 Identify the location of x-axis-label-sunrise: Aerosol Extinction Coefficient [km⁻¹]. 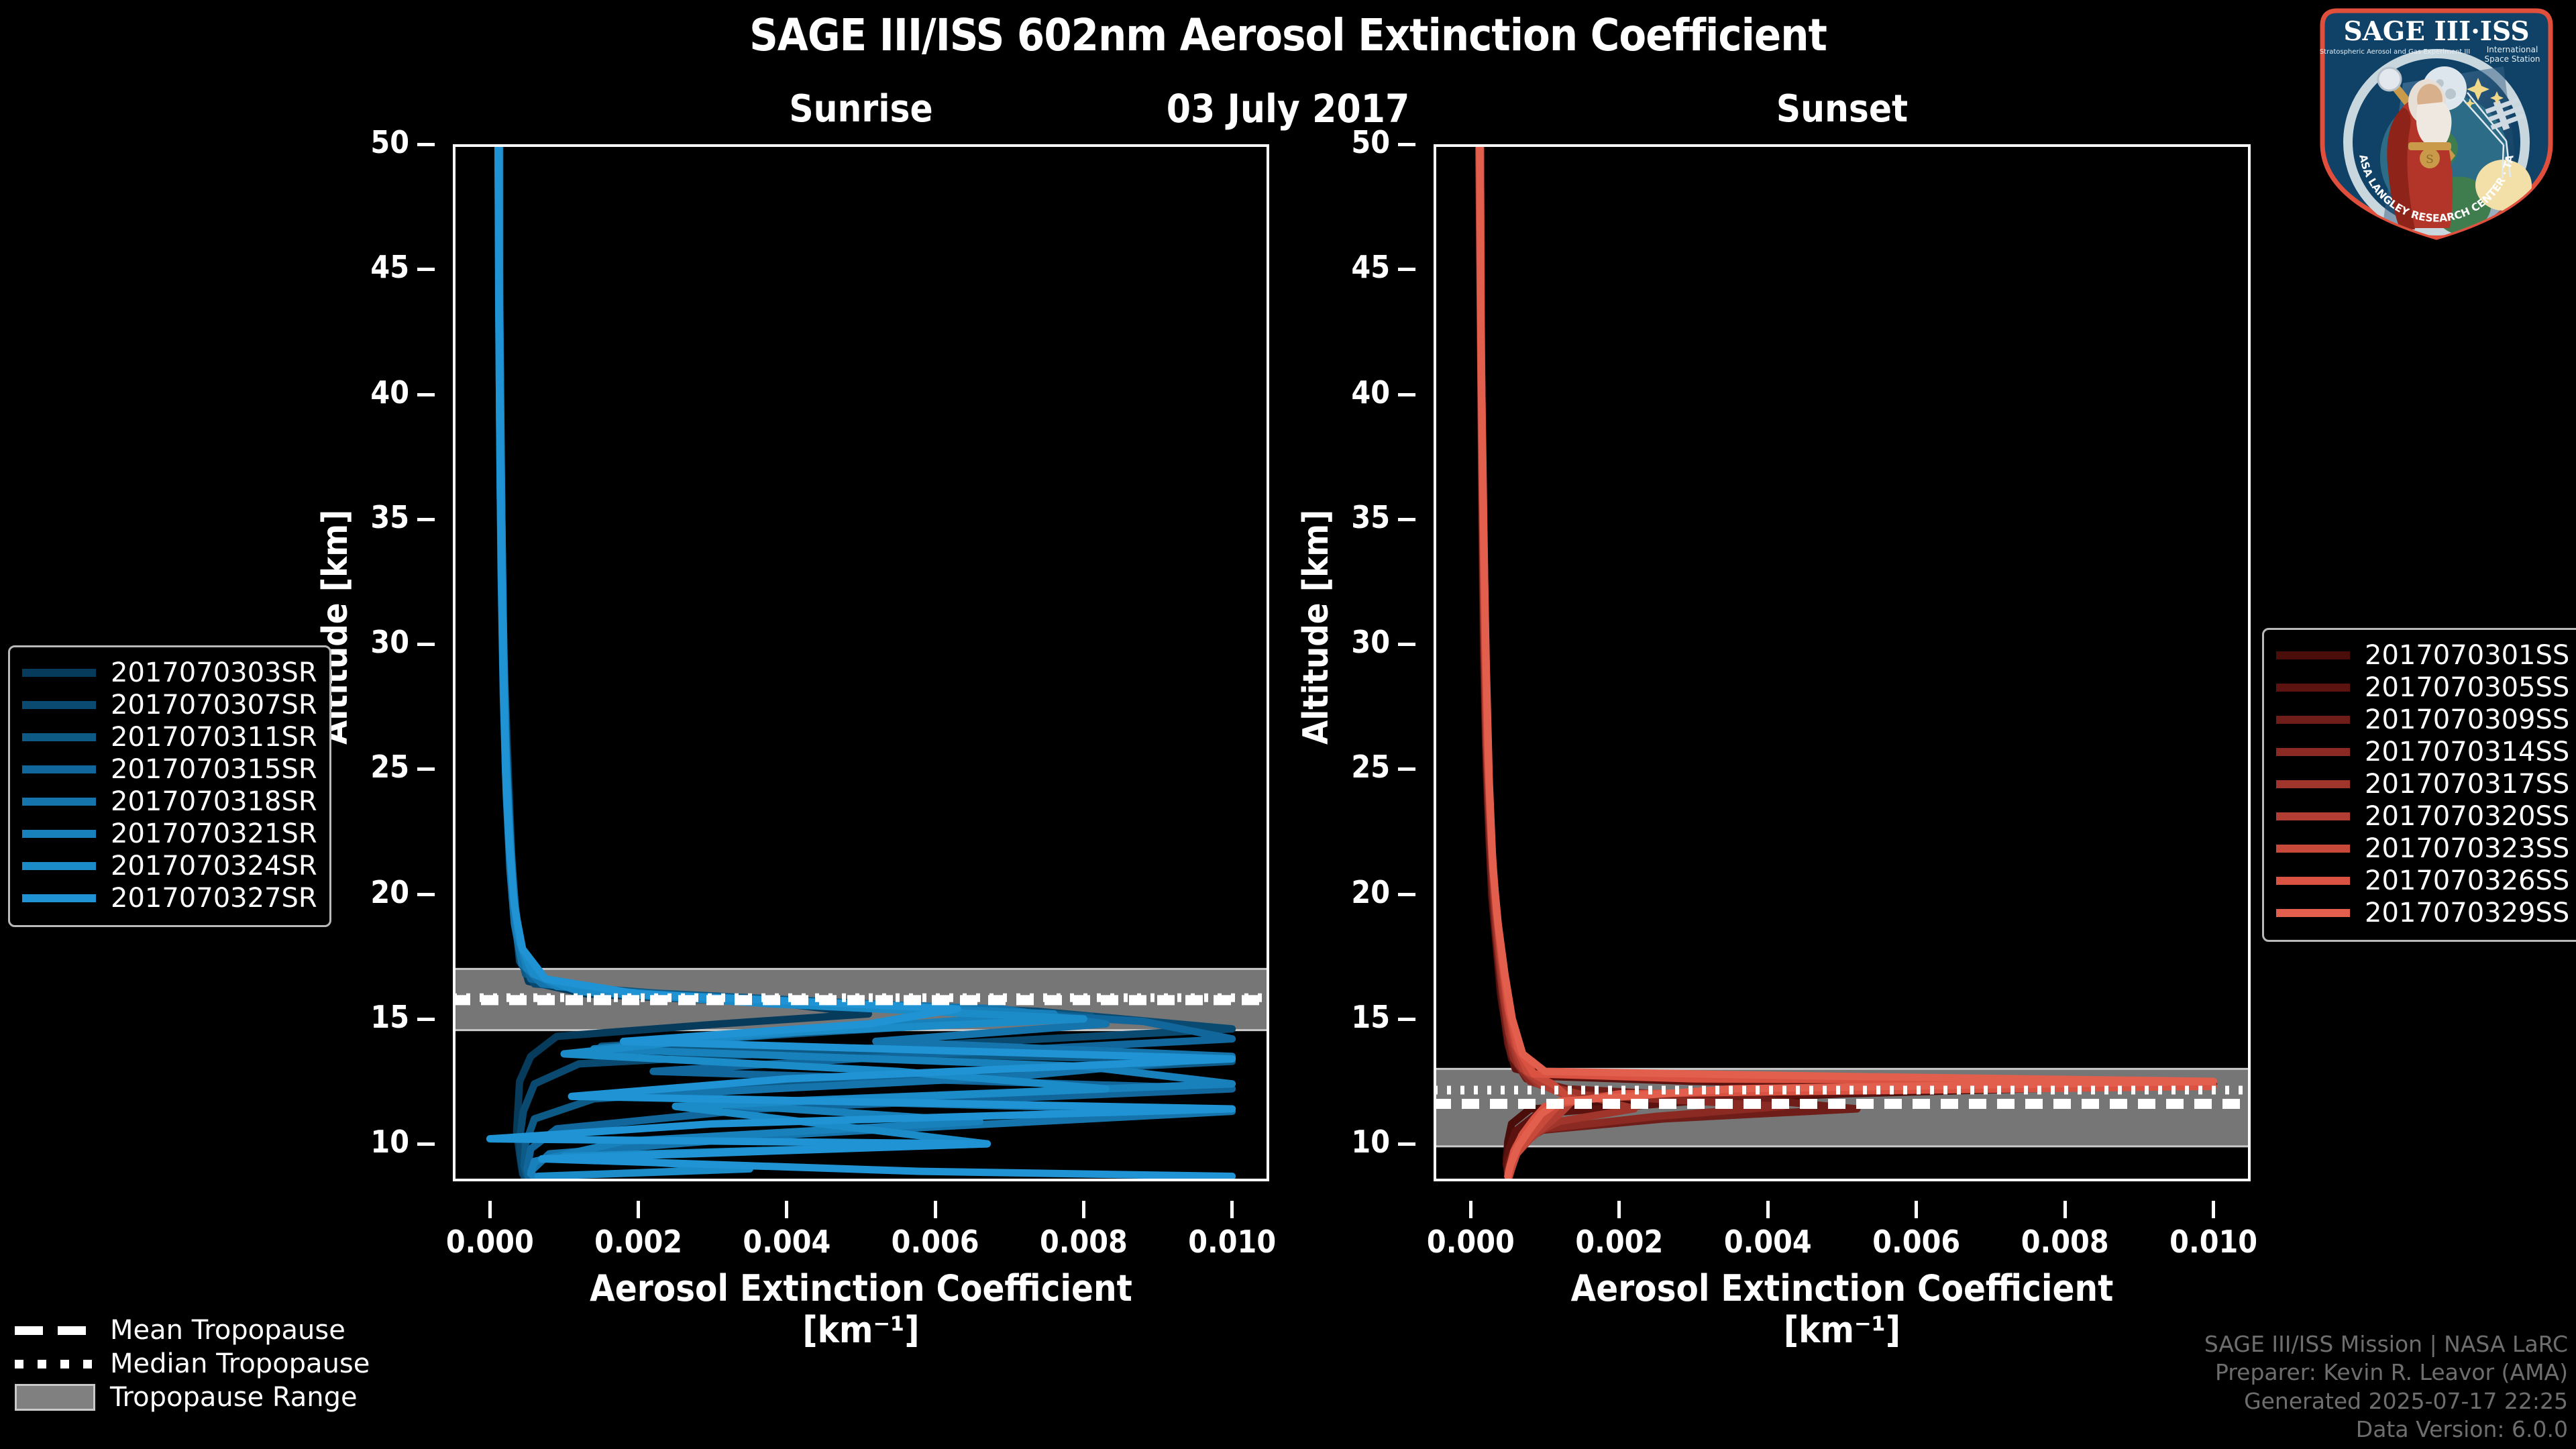
(861, 1309).